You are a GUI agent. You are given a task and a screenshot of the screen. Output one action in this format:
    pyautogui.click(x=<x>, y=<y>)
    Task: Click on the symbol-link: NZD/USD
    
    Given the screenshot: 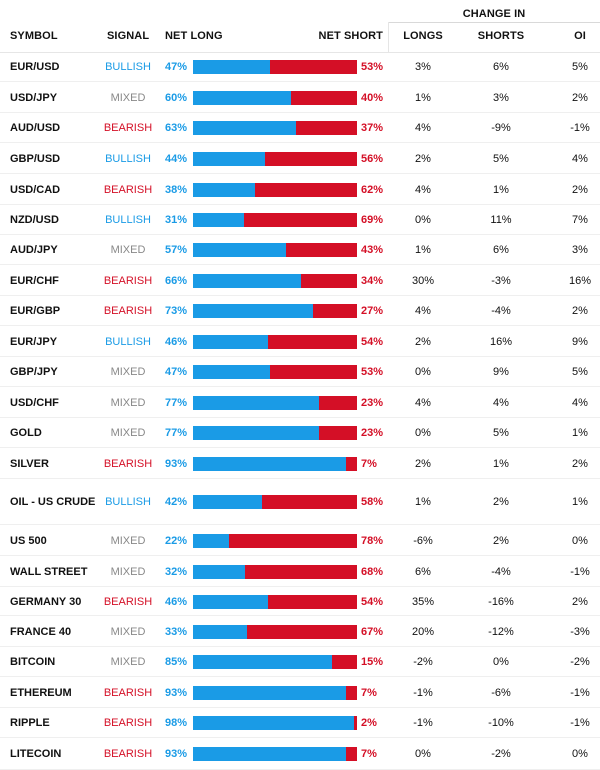 What is the action you would take?
    pyautogui.click(x=34, y=220)
    